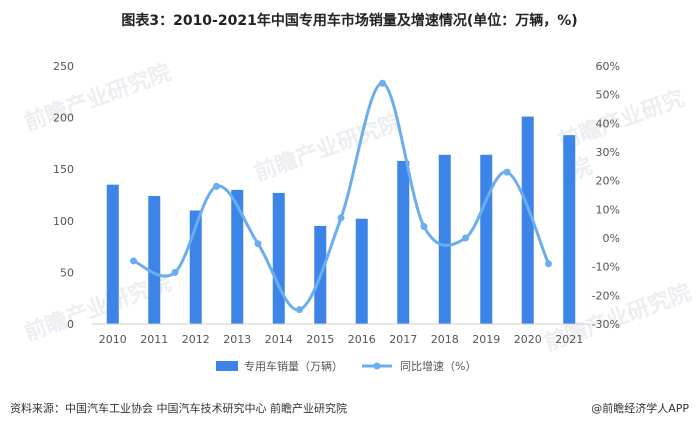 This screenshot has height=428, width=699. Describe the element at coordinates (403, 339) in the screenshot. I see `x-tick-label: 2017` at that location.